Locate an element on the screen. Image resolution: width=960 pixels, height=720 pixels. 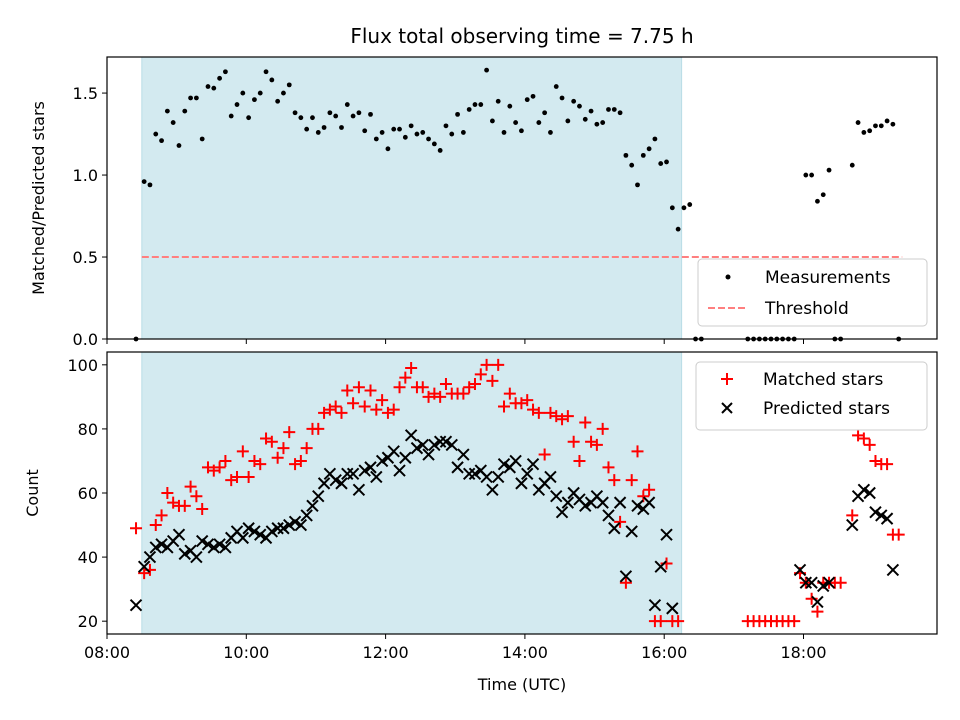
legend-matched-label: Matched stars is located at coordinates (823, 380).